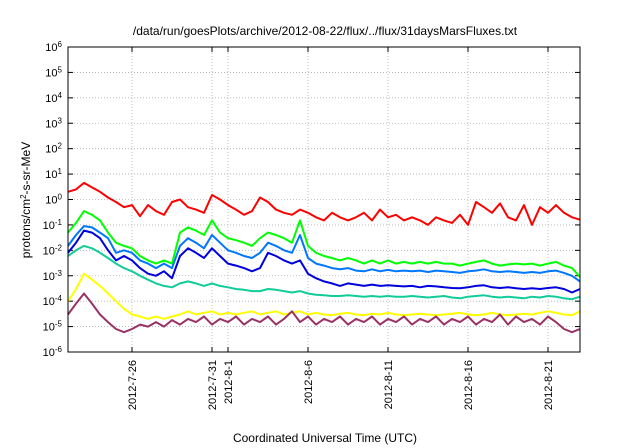 Image resolution: width=640 pixels, height=448 pixels. I want to click on x-tick-label: 2012-8-6, so click(309, 382).